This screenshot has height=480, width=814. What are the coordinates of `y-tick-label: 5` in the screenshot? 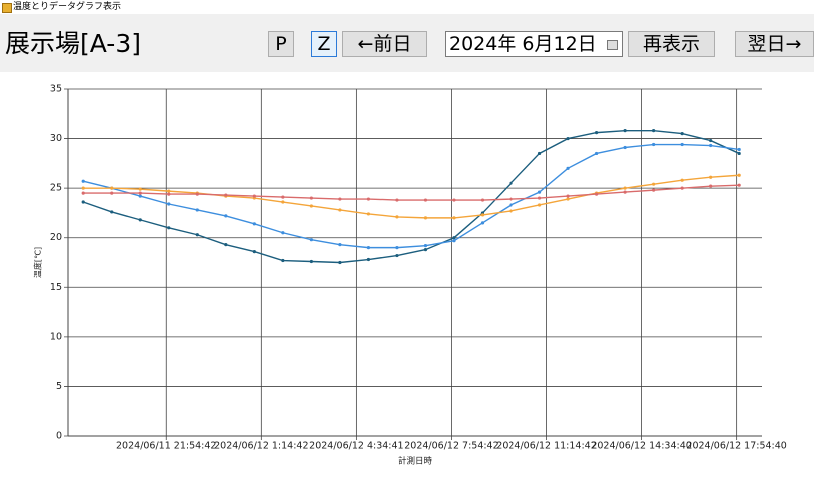 It's located at (59, 386).